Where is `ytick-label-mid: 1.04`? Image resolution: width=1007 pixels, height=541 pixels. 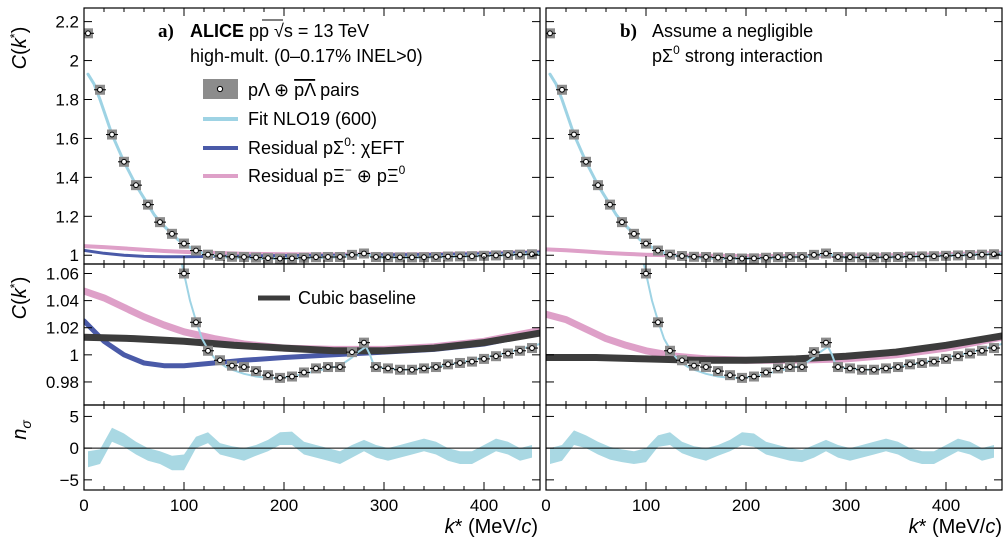 ytick-label-mid: 1.04 is located at coordinates (62, 301).